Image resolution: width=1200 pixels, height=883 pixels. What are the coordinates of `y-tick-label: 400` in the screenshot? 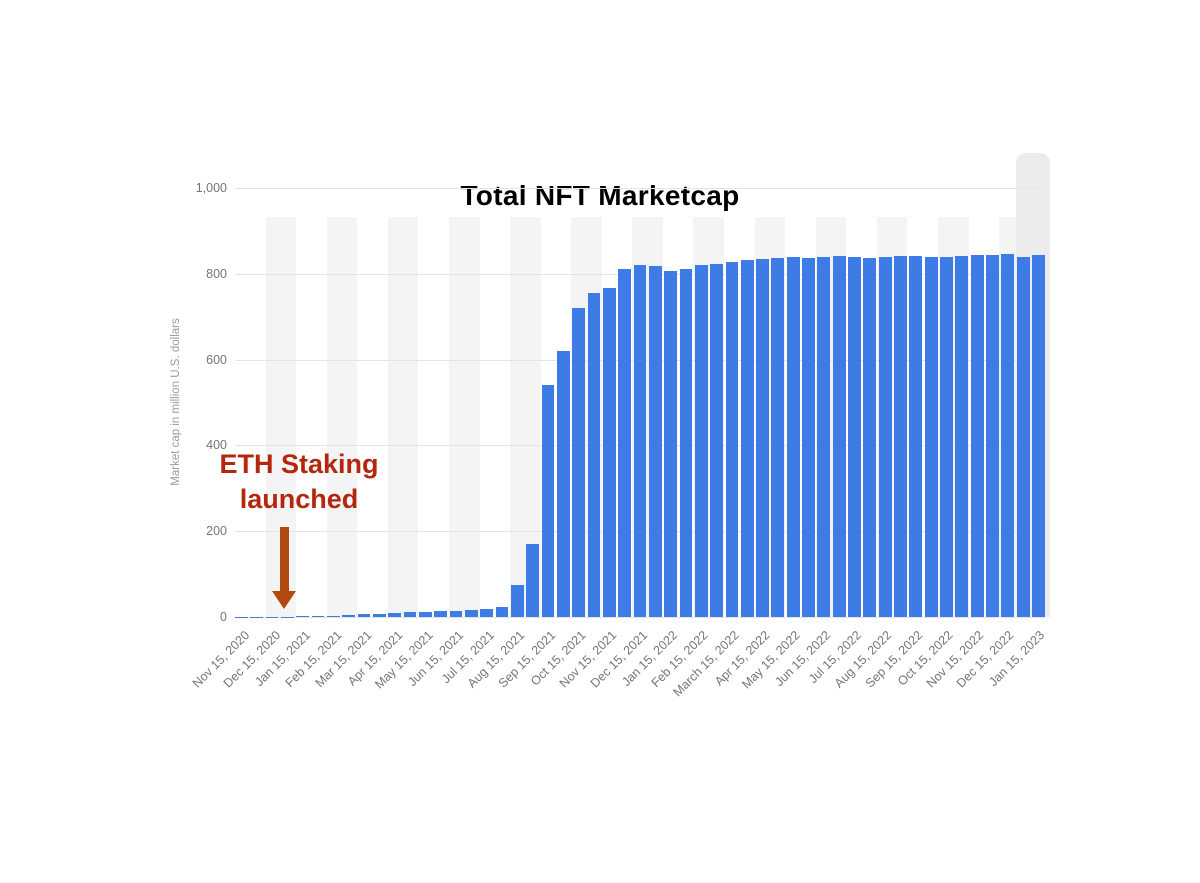 It's located at (216, 445).